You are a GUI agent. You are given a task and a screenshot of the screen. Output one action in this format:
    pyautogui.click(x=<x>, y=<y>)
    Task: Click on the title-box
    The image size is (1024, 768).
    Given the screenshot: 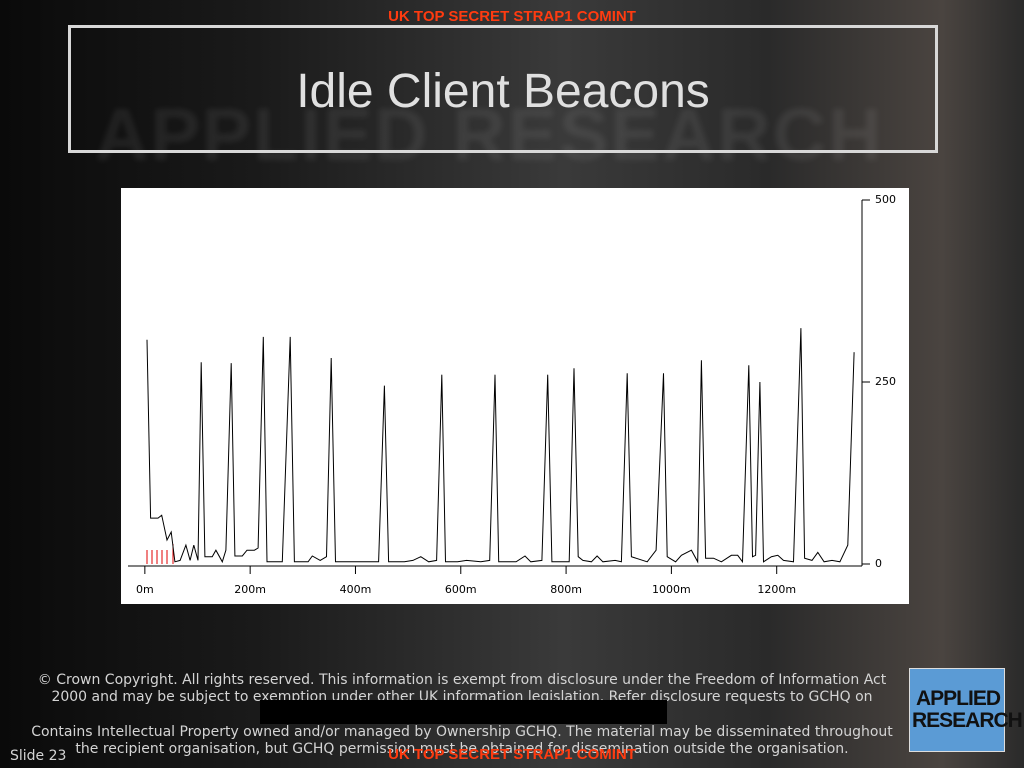 What is the action you would take?
    pyautogui.click(x=503, y=89)
    